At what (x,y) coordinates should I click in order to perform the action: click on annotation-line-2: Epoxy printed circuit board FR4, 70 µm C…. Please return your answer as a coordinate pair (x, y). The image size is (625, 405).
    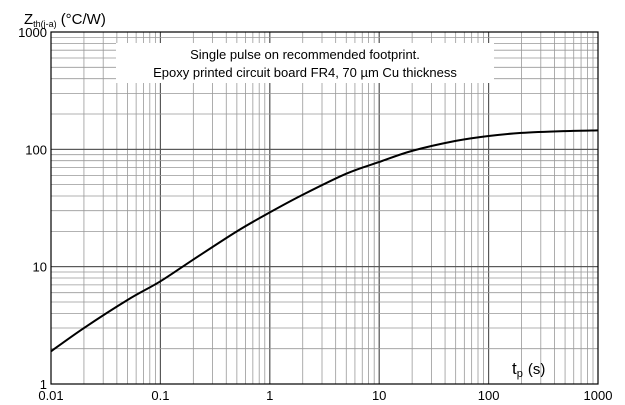
    Looking at the image, I should click on (305, 72).